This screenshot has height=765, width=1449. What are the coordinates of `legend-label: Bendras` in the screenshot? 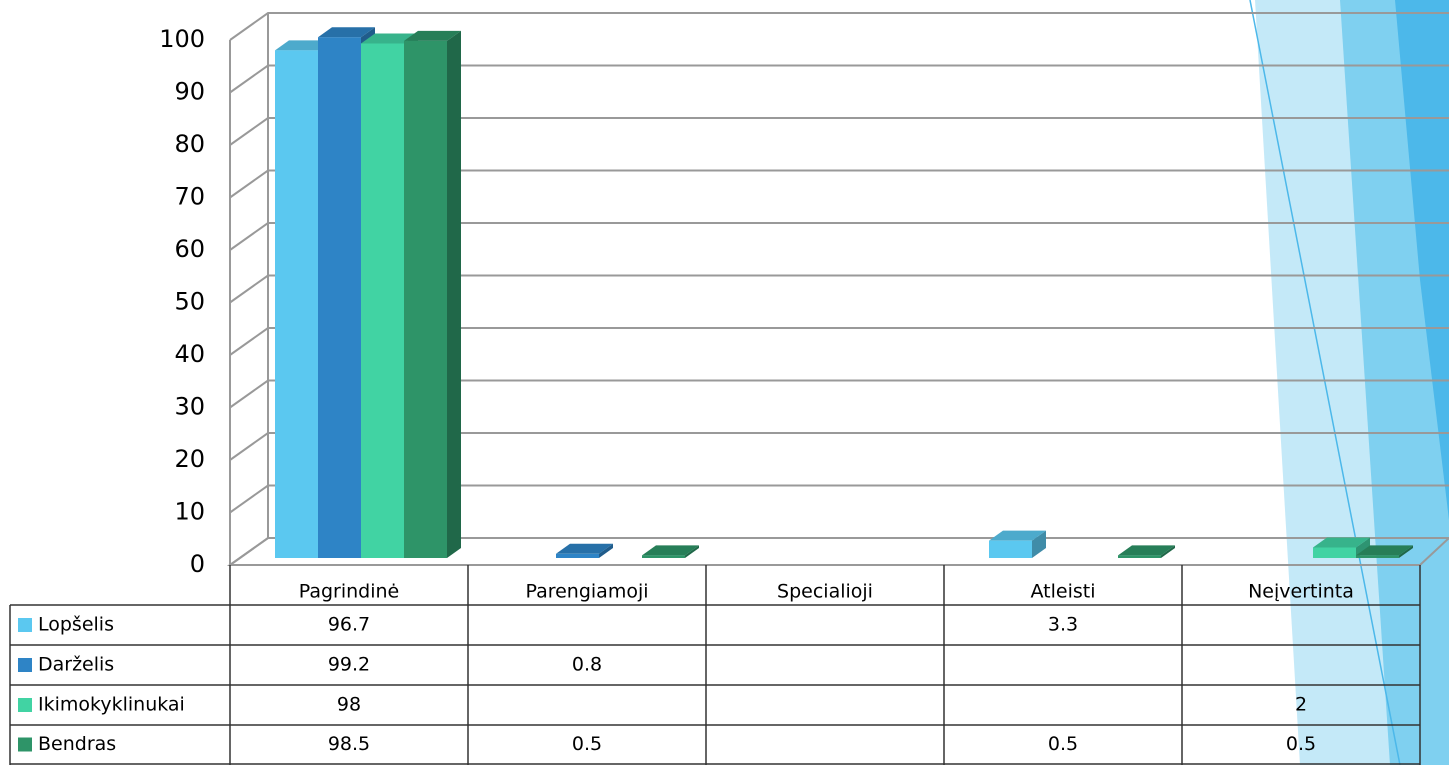 It's located at (77, 744).